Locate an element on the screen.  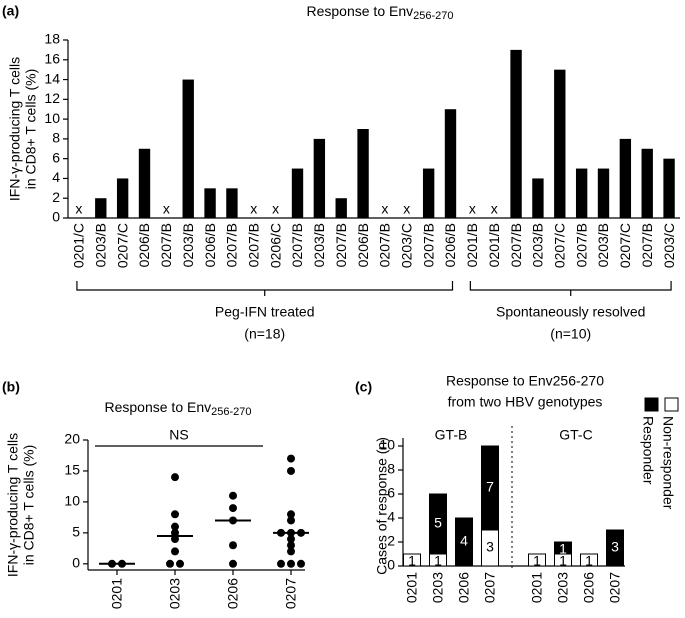
significance-label: NS is located at coordinates (178, 435).